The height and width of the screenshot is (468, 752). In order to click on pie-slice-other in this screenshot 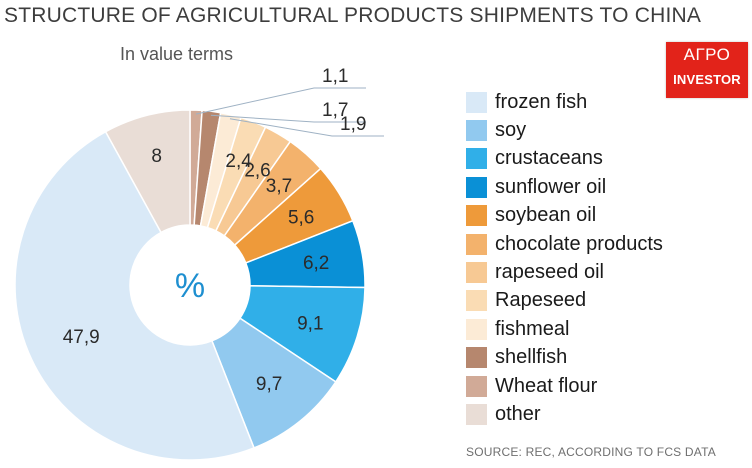, I will do `click(147, 171)`.